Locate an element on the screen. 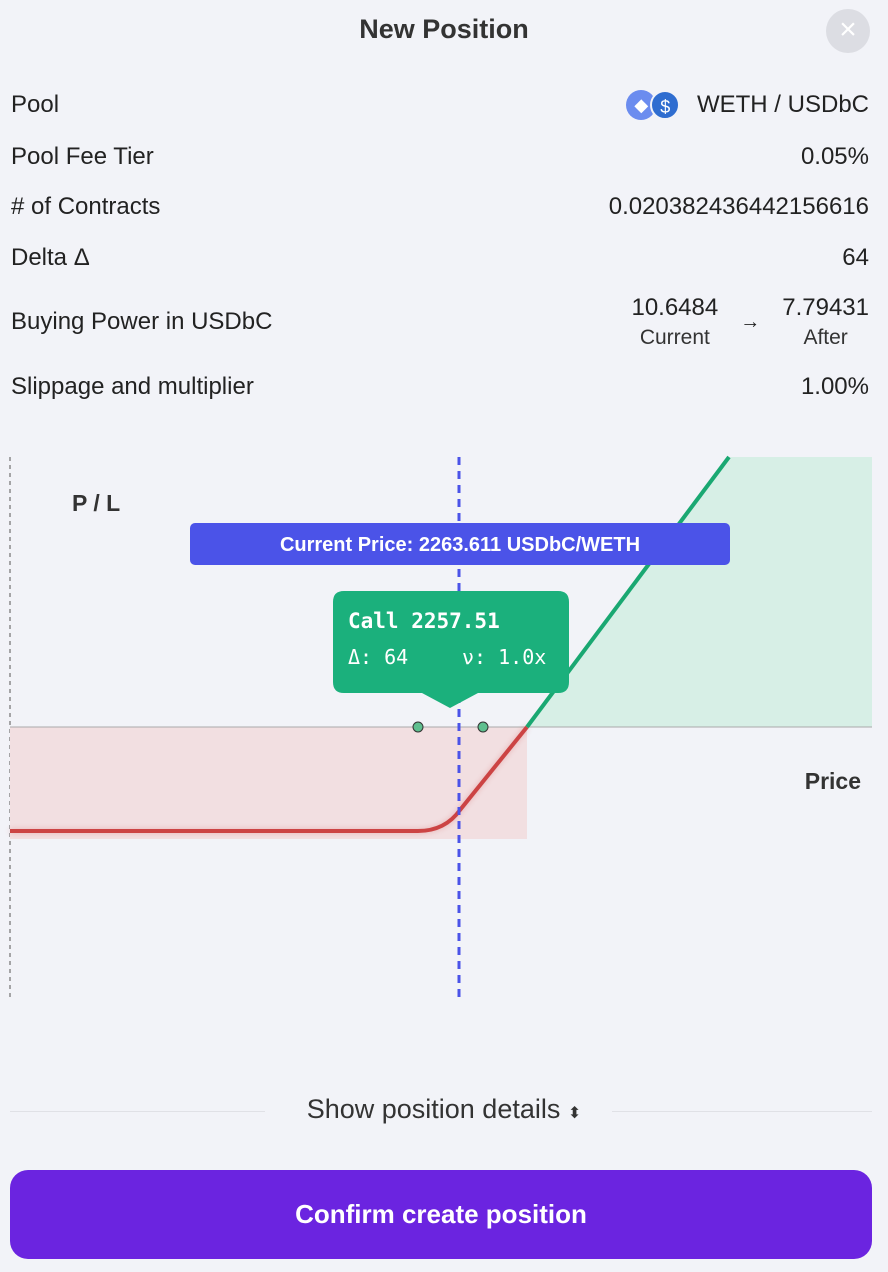 This screenshot has height=1272, width=888. delta-row: Delta Δ 64 is located at coordinates (440, 258).